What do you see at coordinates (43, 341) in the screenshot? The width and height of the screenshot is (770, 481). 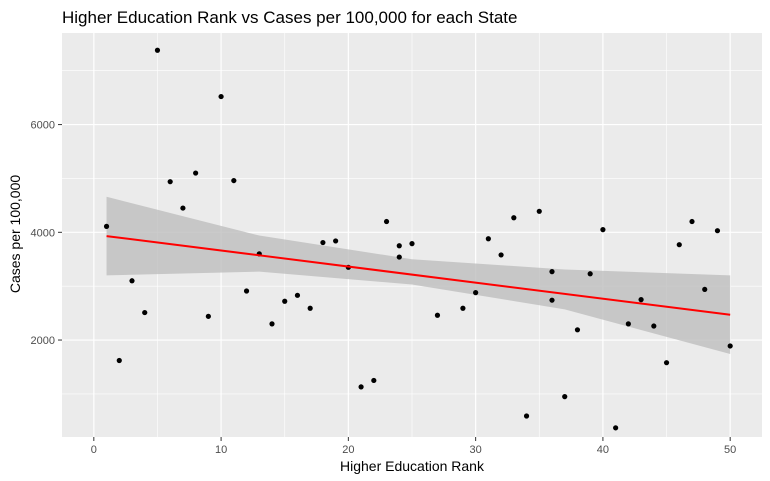 I see `y-tick-label: 2000` at bounding box center [43, 341].